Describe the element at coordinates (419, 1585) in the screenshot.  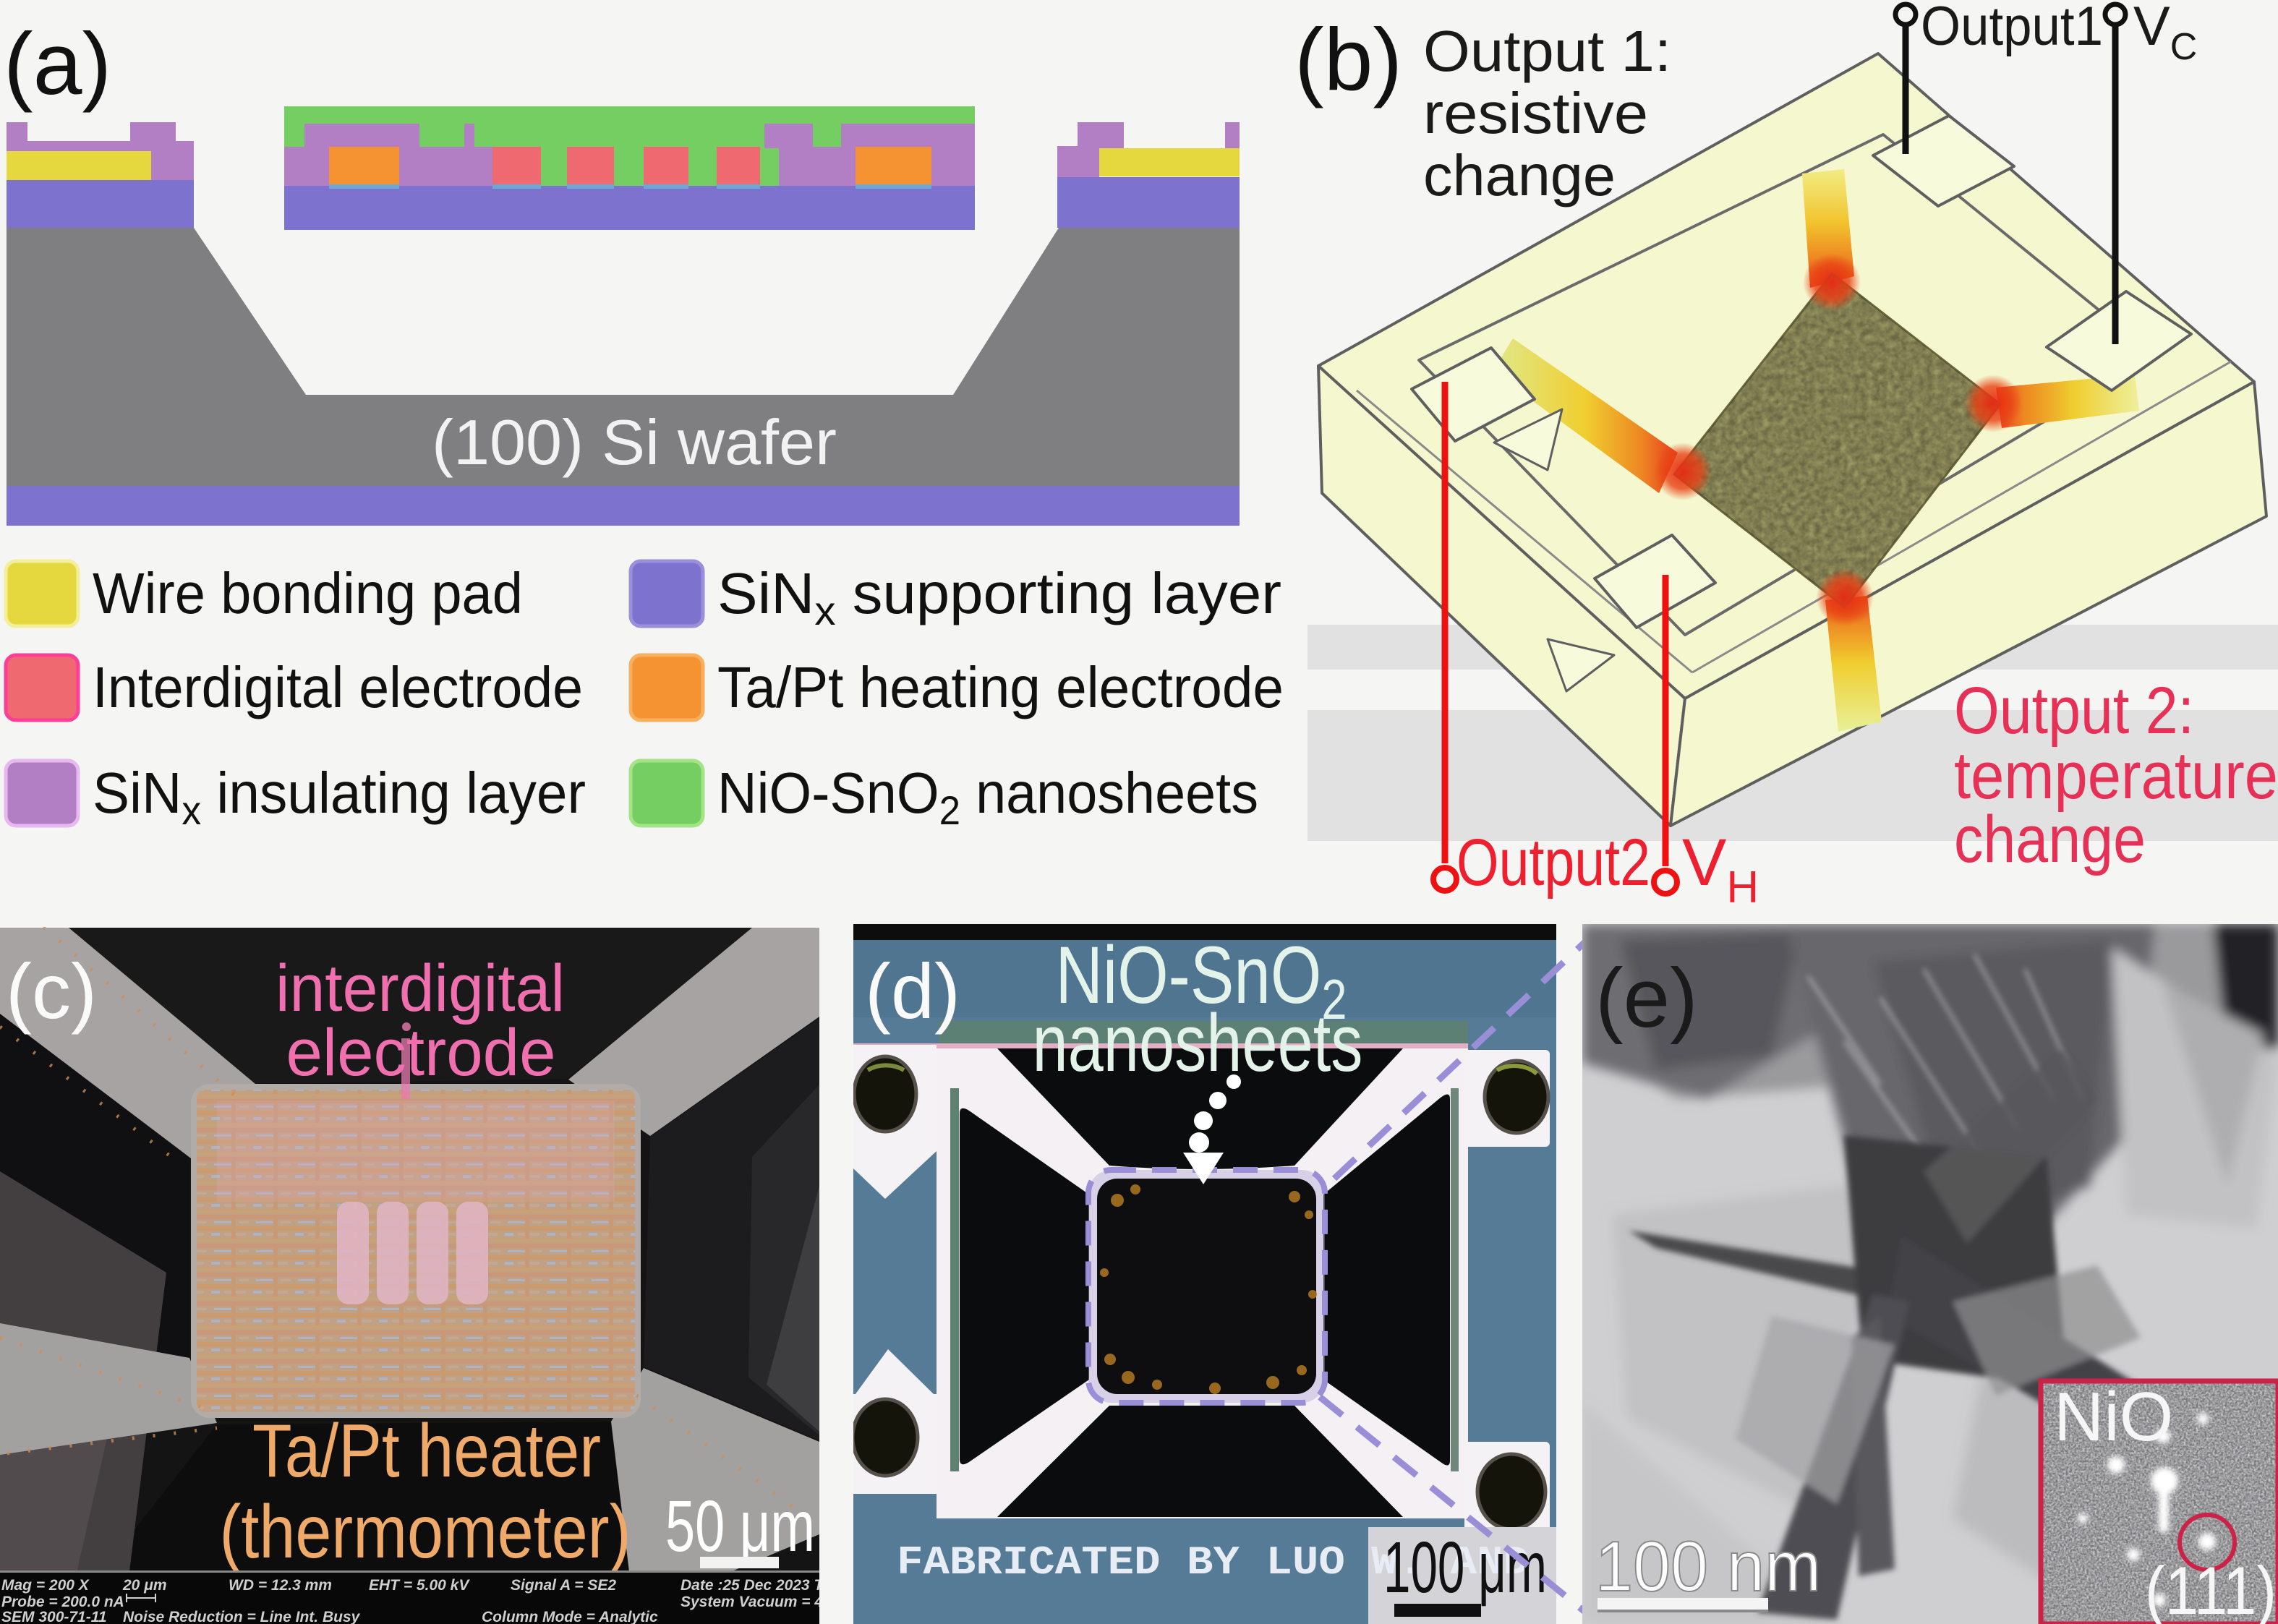
I see `svg-text: EHT = 5.00 kV` at that location.